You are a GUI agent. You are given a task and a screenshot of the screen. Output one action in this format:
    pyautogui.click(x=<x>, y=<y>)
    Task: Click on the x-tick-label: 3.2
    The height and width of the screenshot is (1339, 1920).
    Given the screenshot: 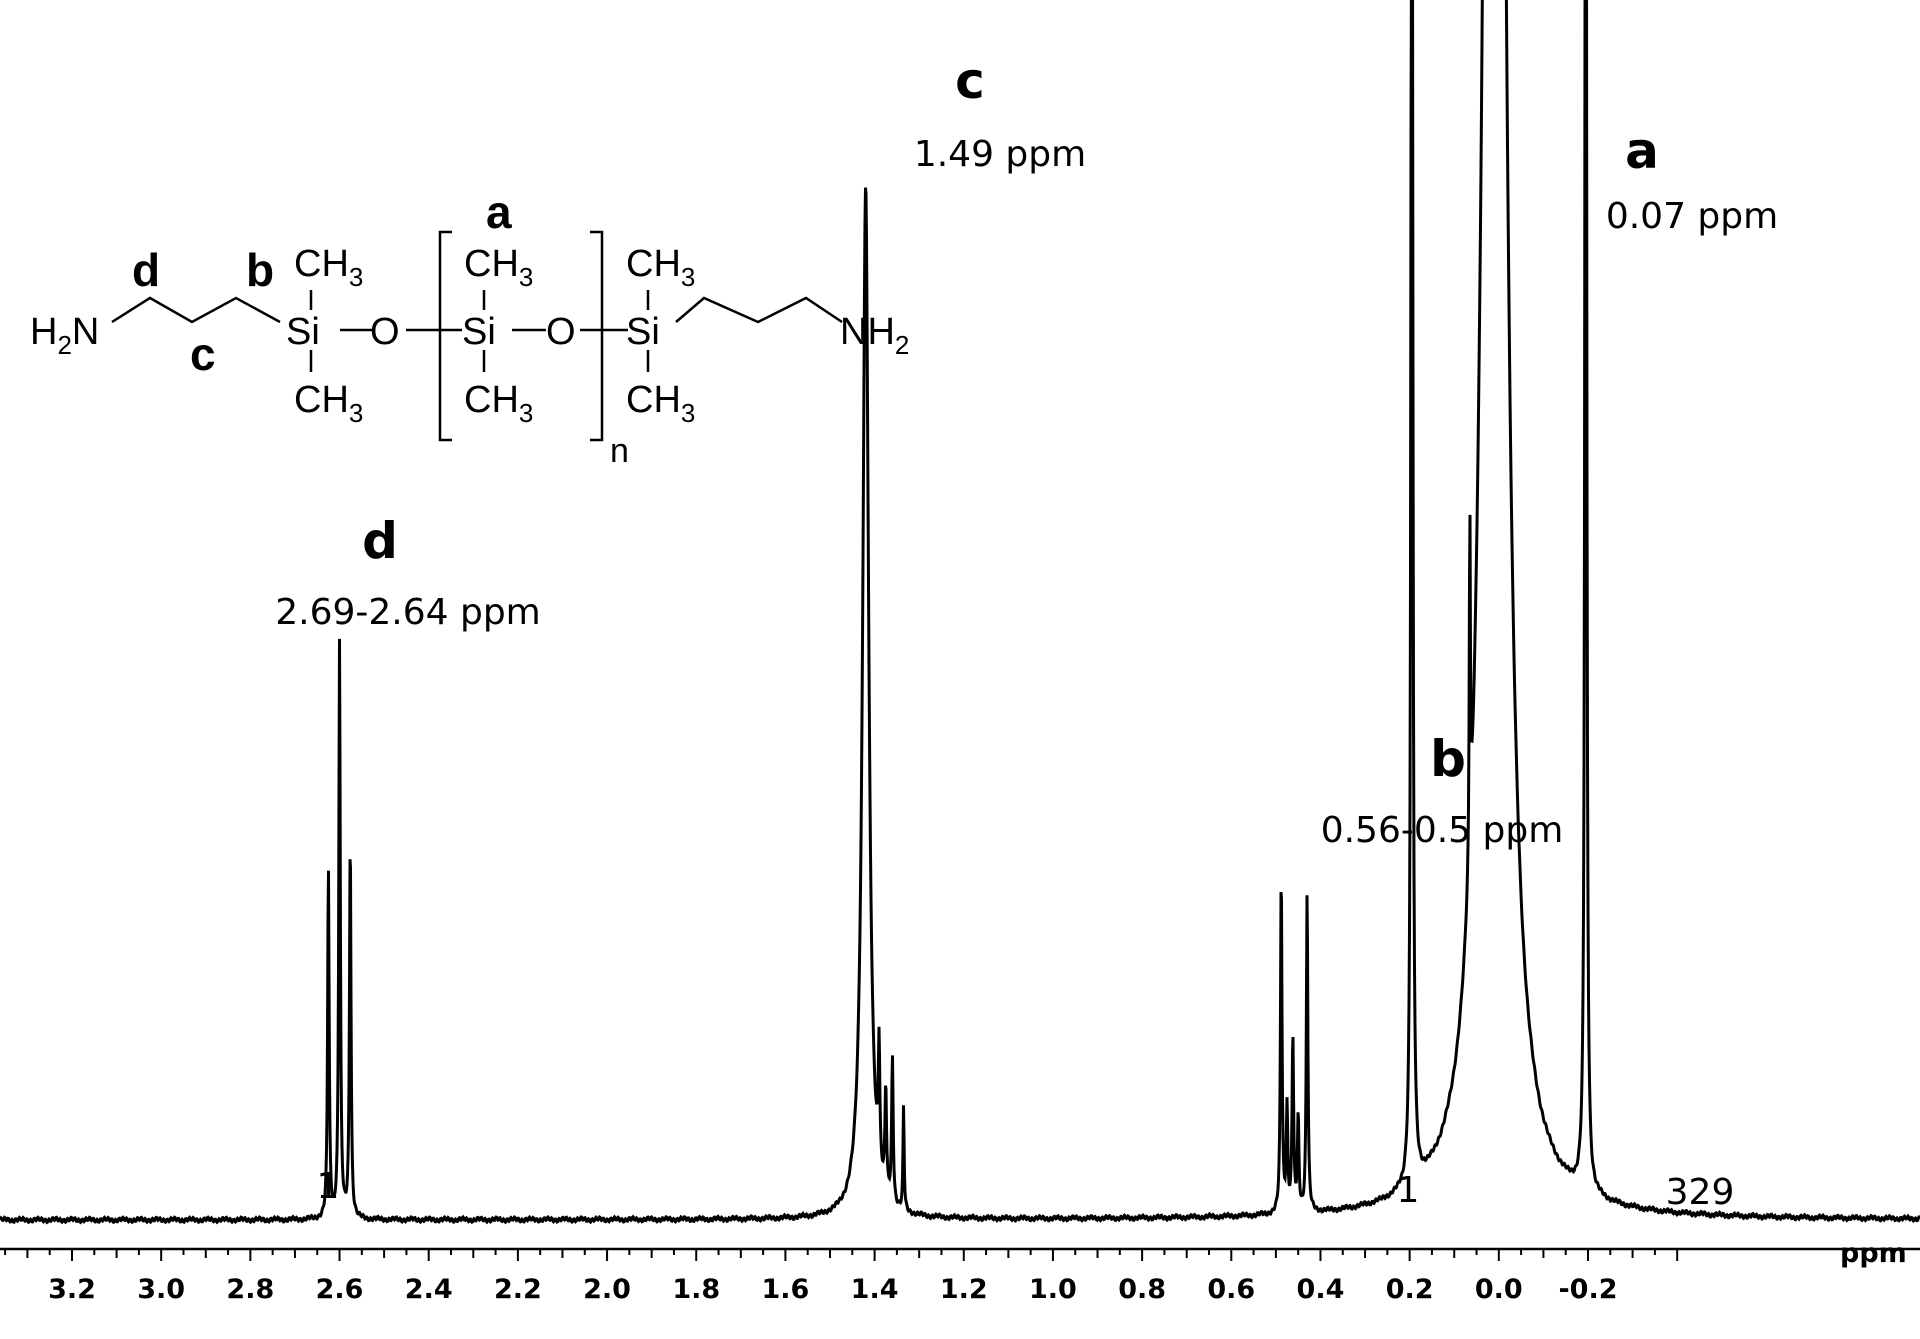 What is the action you would take?
    pyautogui.click(x=72, y=1289)
    